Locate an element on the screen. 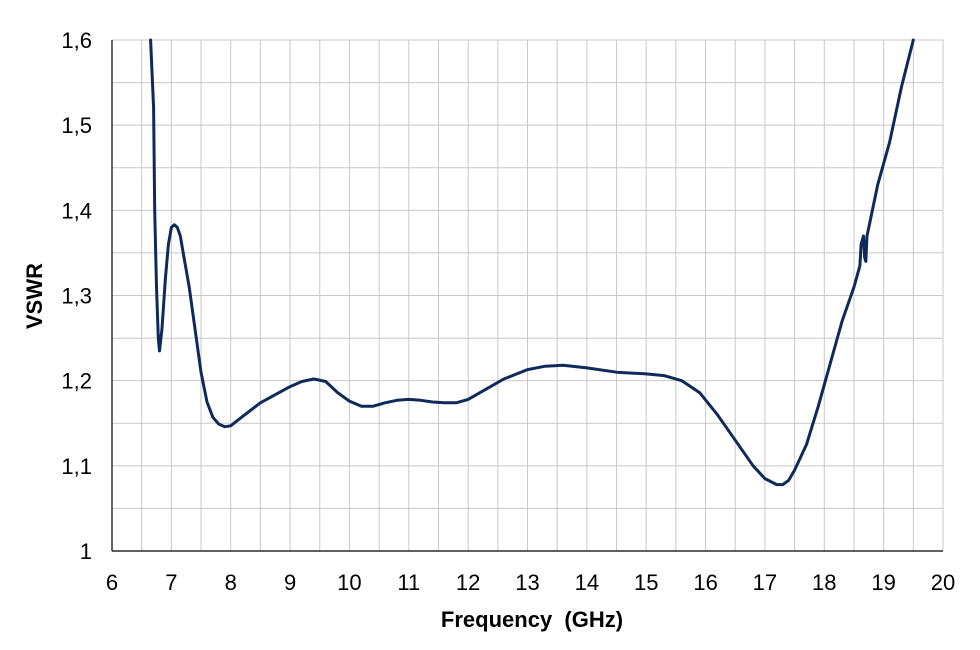 This screenshot has width=980, height=650. y-tick-label: 1,4 is located at coordinates (76, 210).